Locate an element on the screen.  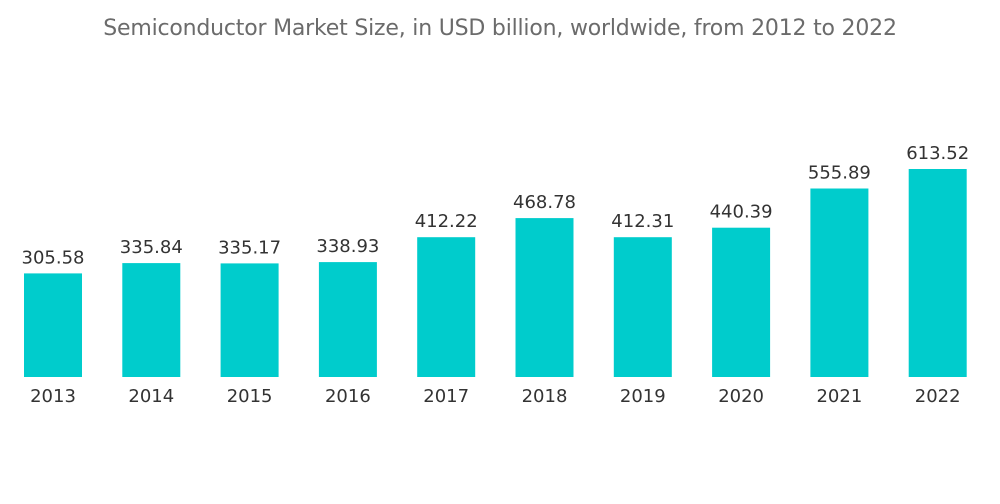
x-tick-label-2013: 2013 is located at coordinates (53, 396).